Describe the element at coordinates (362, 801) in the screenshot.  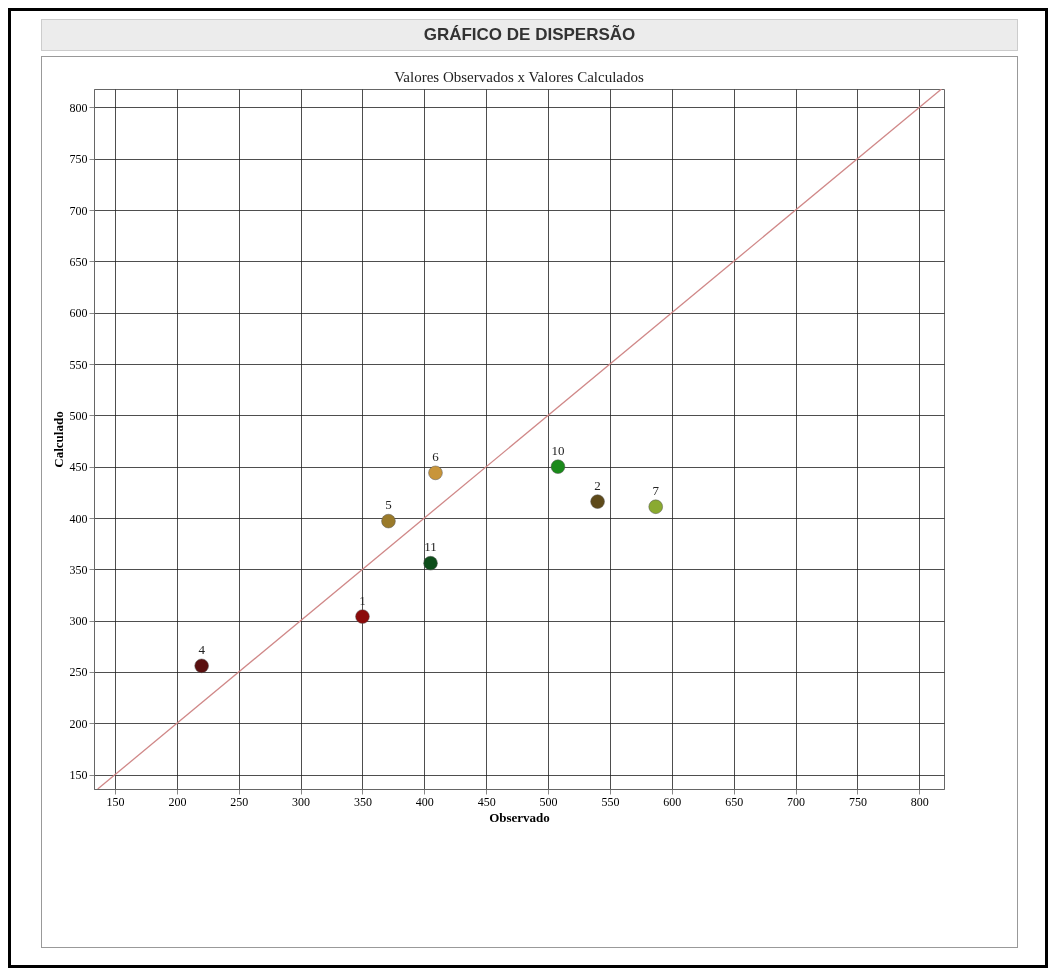
I see `x-tick-label: 350` at that location.